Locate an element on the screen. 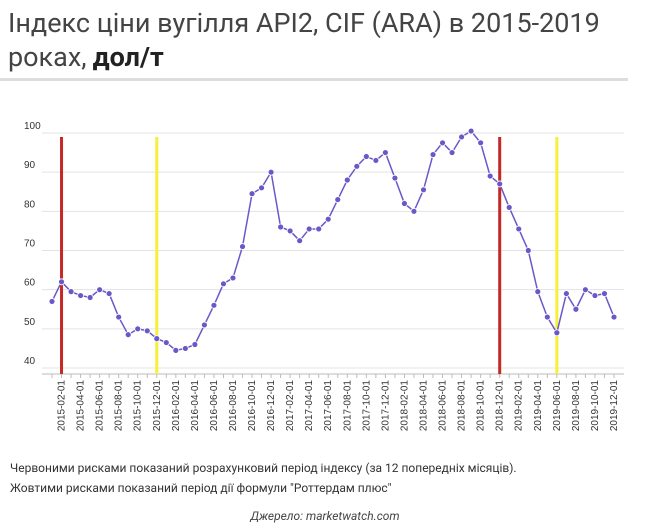 The height and width of the screenshot is (532, 650). x-tick-label: 2016-08-01 is located at coordinates (233, 406).